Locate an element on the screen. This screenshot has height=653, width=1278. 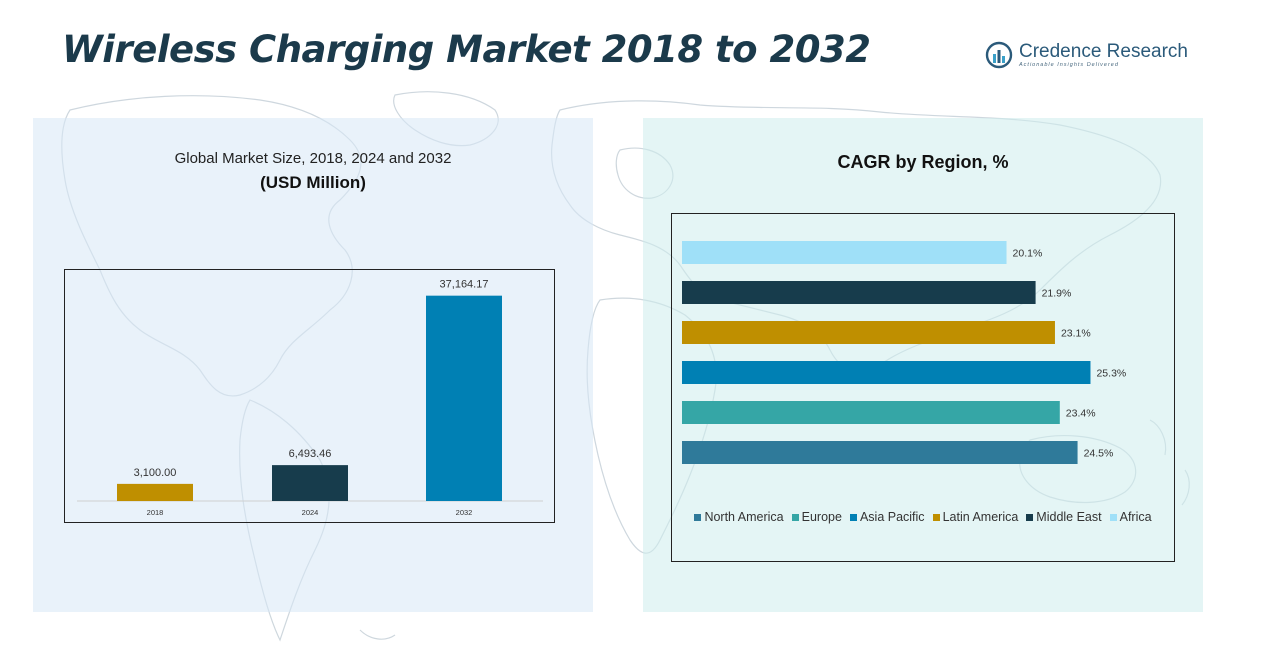
legend-label: Middle East is located at coordinates (1069, 517).